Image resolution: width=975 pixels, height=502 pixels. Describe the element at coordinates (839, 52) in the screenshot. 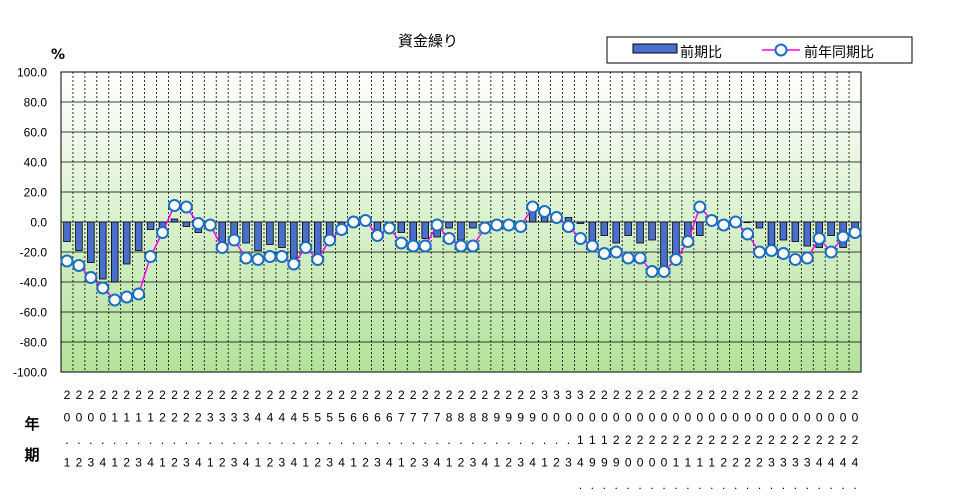

I see `legend-label-line: 前年同期比` at that location.